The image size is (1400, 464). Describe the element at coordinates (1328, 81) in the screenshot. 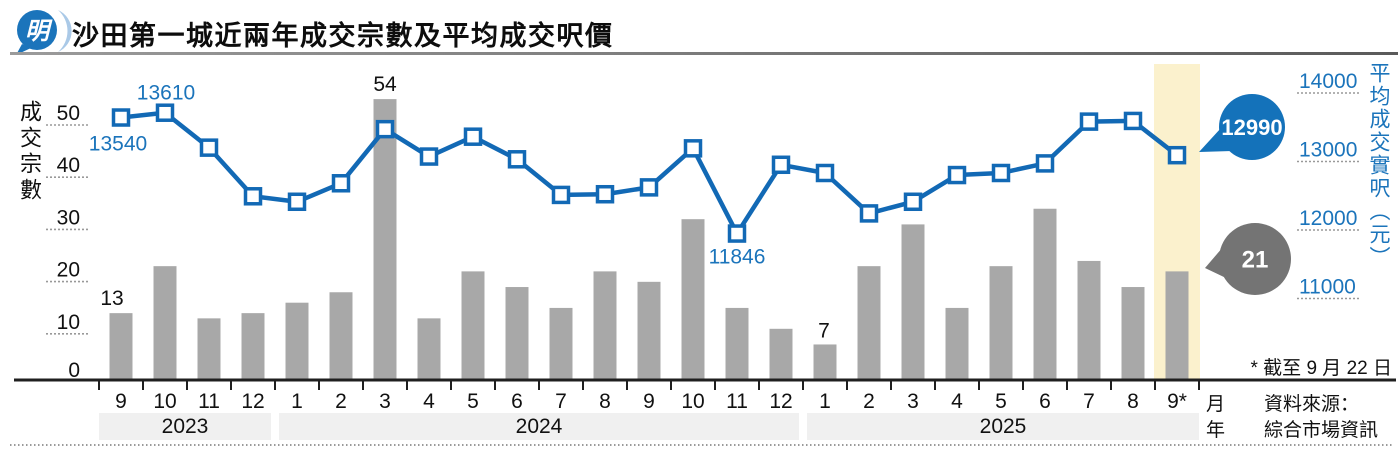

I see `chart-text: 14000` at that location.